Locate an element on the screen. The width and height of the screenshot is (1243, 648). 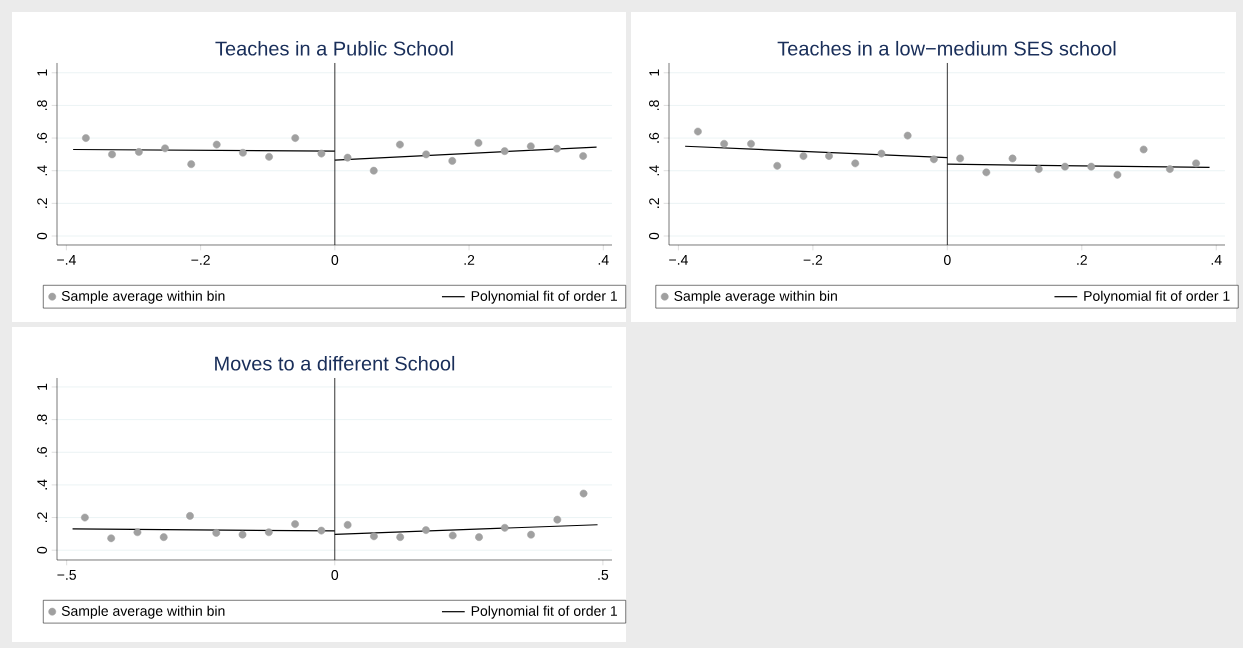
x-tick-label: −.5 is located at coordinates (66, 575).